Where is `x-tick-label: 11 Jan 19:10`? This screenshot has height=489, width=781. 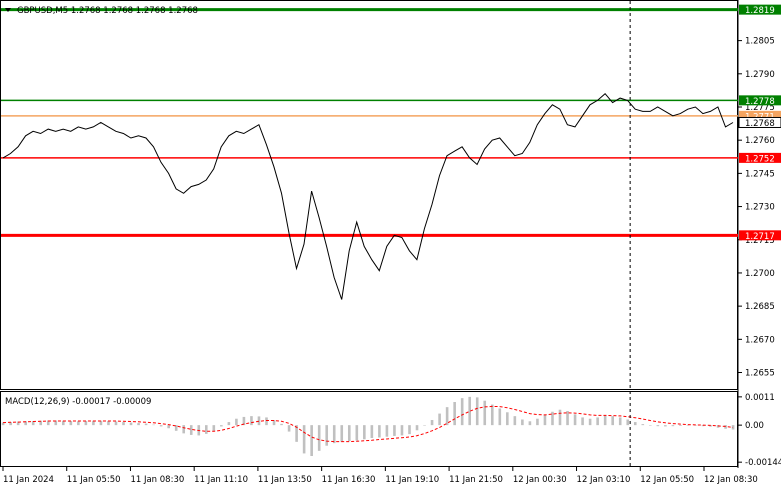 x-tick-label: 11 Jan 19:10 is located at coordinates (412, 480).